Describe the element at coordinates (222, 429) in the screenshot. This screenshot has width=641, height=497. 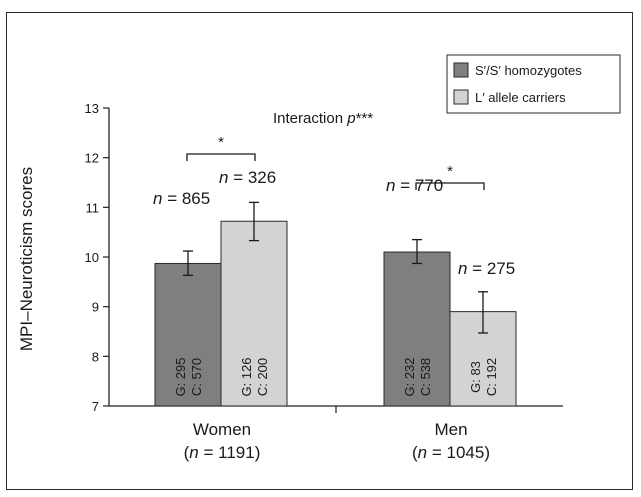
I see `category-label-women: Women` at that location.